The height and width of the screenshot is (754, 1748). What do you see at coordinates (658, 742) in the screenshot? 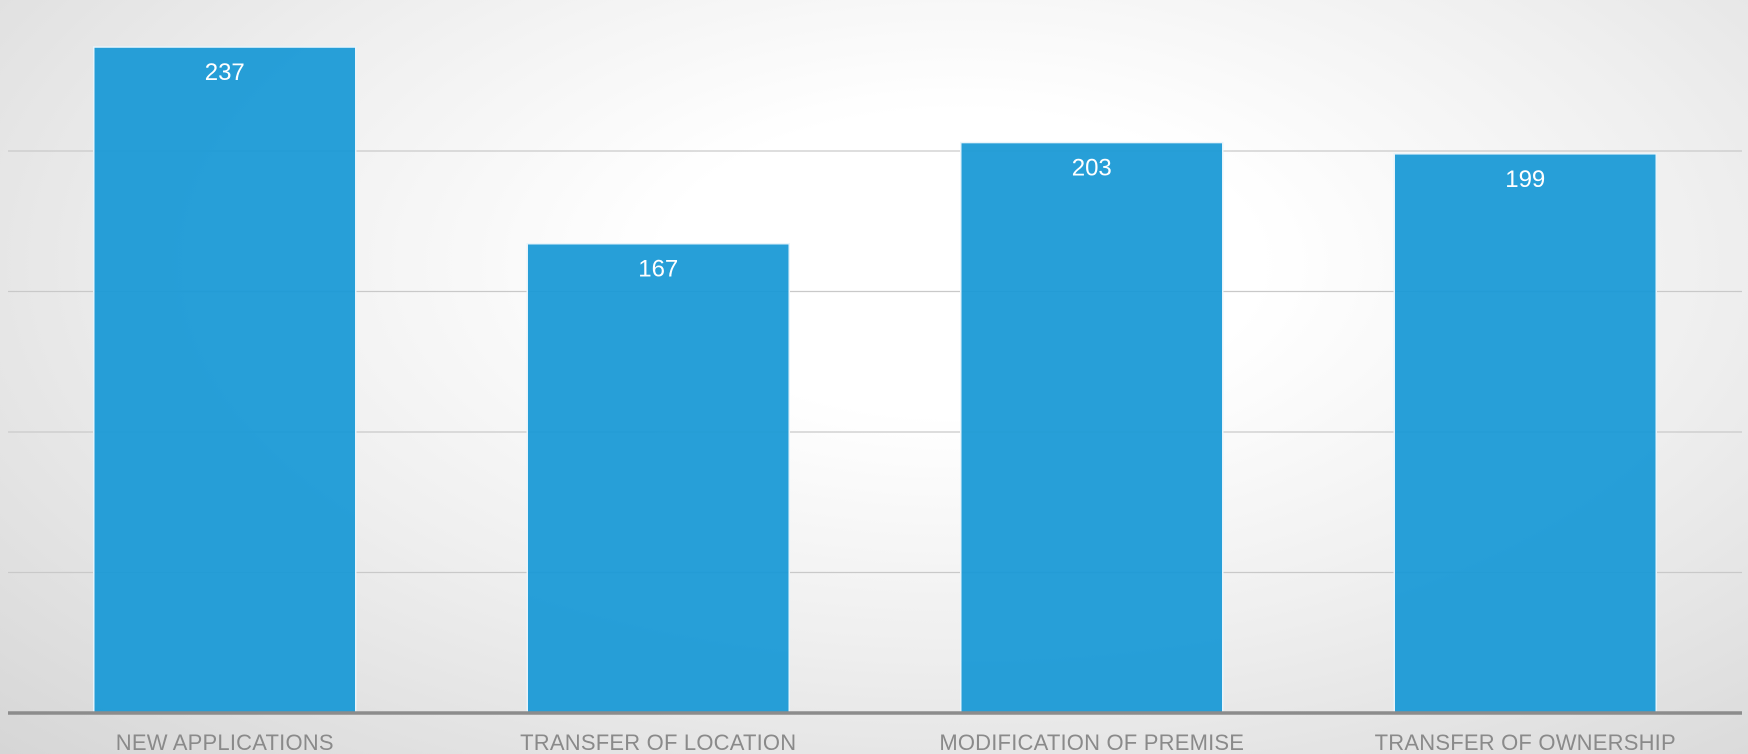
I see `category-label-2: TRANSFER OF LOCATION` at bounding box center [658, 742].